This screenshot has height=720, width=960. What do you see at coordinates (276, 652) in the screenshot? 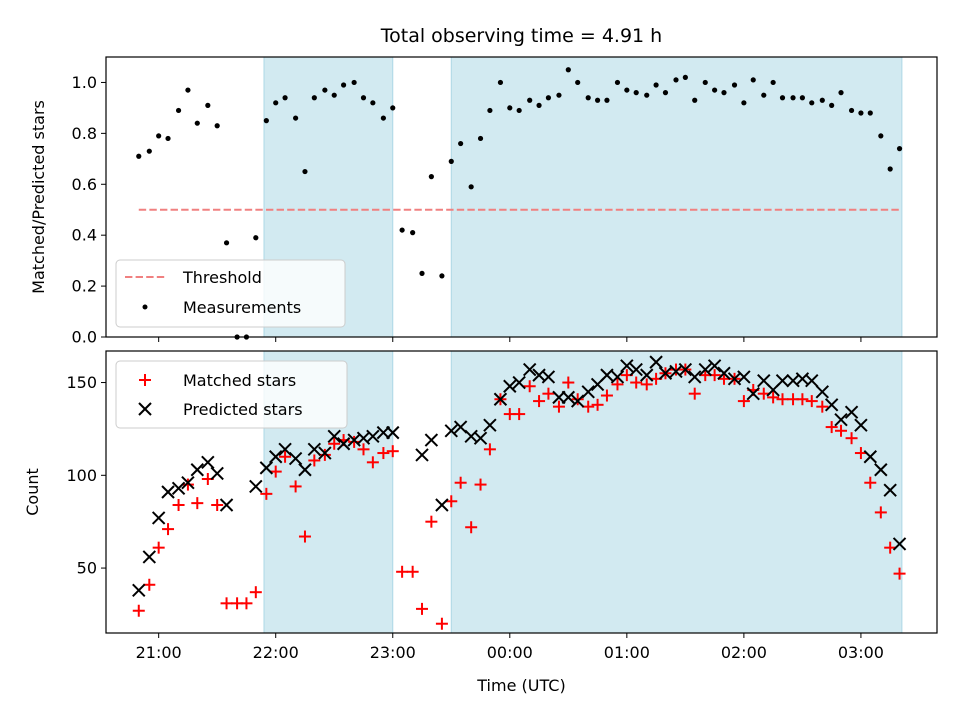
I see `x-tick-label: 22:00` at bounding box center [276, 652].